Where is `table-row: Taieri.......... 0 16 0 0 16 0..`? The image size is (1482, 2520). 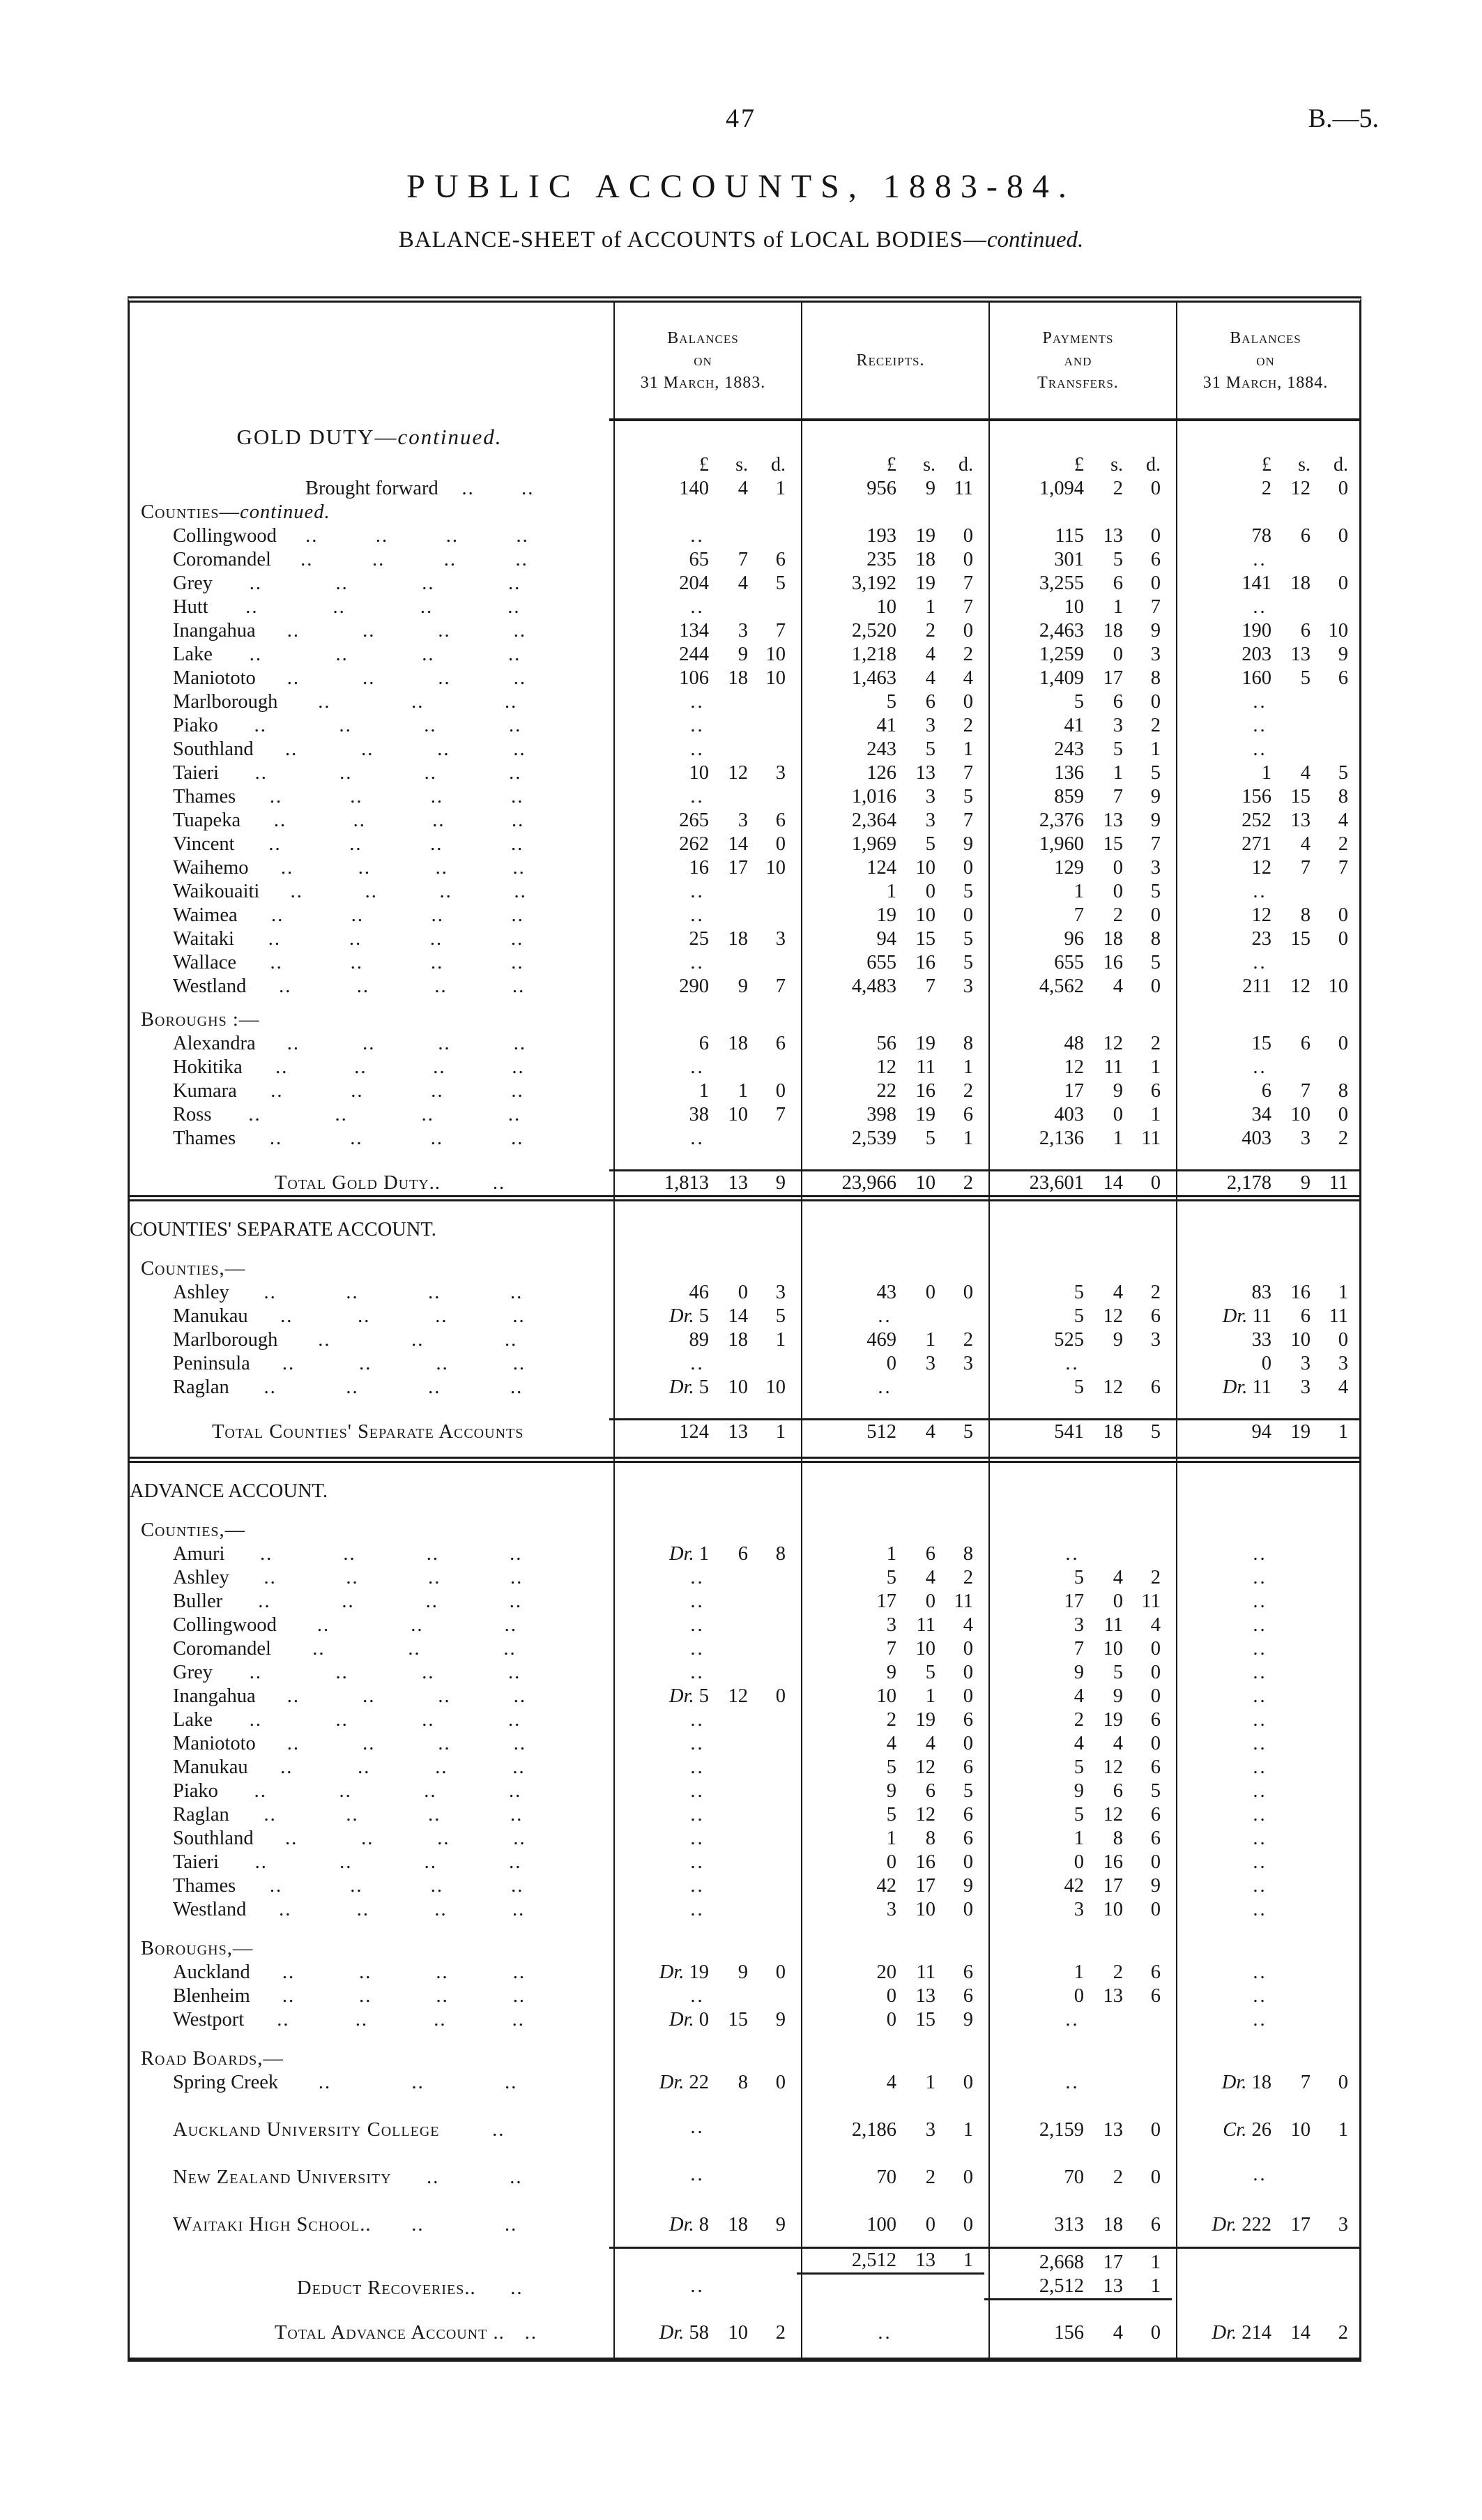
table-row: Taieri.......... 0 16 0 0 16 0.. is located at coordinates (745, 1863).